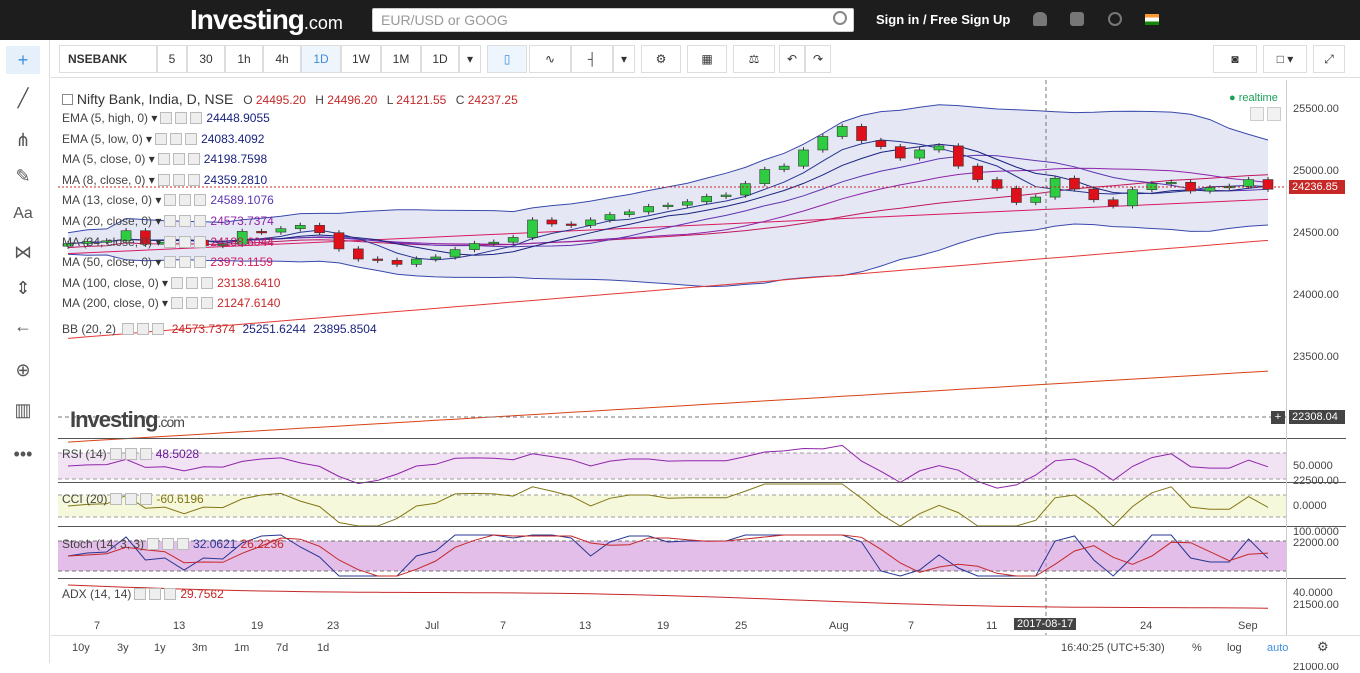 The width and height of the screenshot is (1360, 673). What do you see at coordinates (1040, 19) in the screenshot?
I see `bell-icon` at bounding box center [1040, 19].